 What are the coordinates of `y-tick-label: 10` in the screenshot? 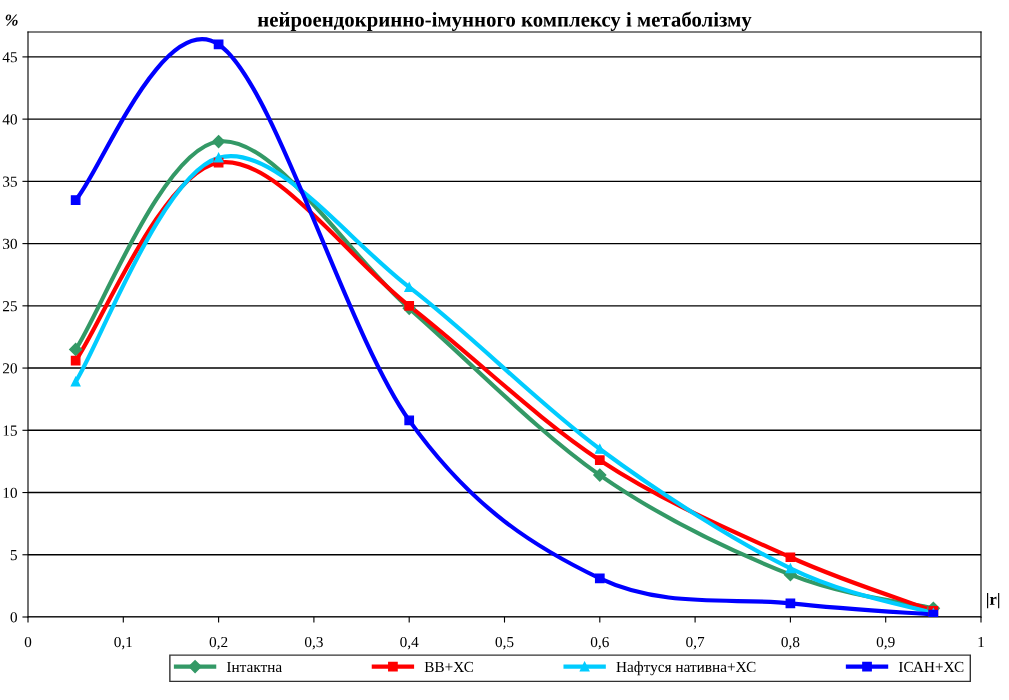 It's located at (10, 492).